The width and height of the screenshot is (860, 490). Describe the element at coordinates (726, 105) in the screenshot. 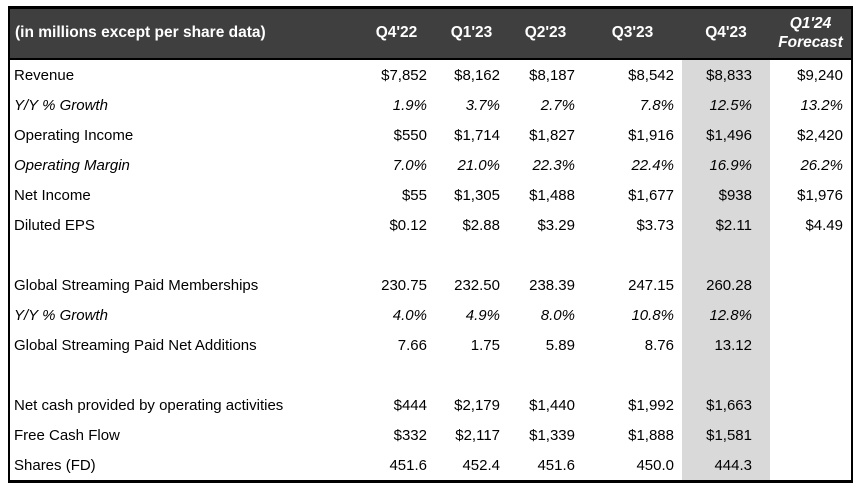

I see `cell-value: 12.5%` at that location.